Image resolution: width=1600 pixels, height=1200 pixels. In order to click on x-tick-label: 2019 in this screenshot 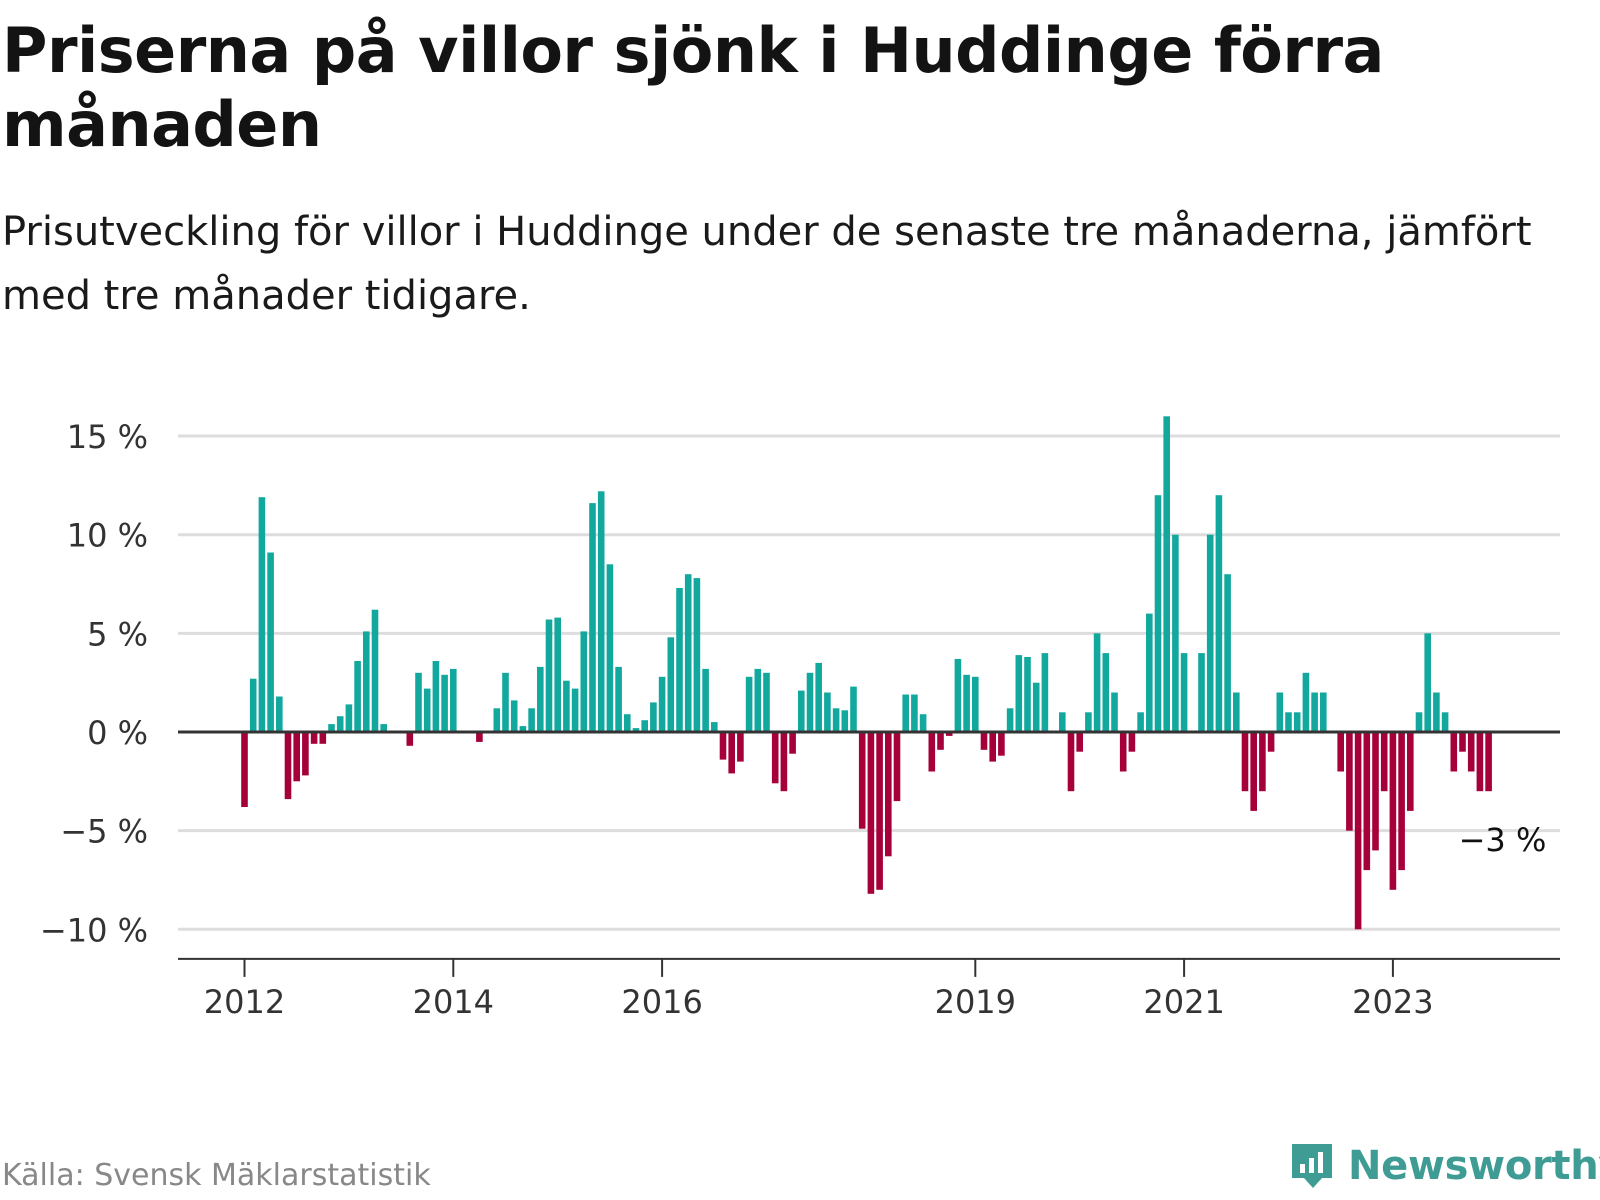, I will do `click(975, 1002)`.